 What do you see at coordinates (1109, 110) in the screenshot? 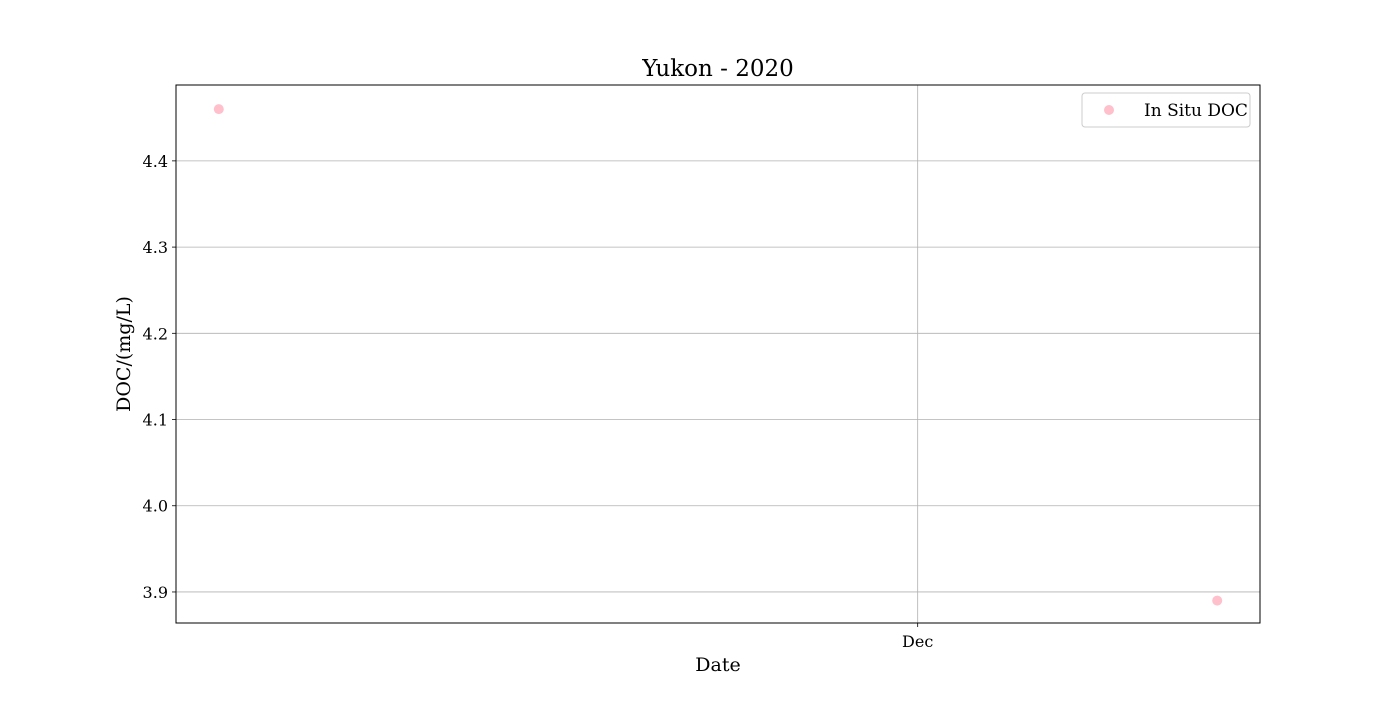
I see `legend-marker` at bounding box center [1109, 110].